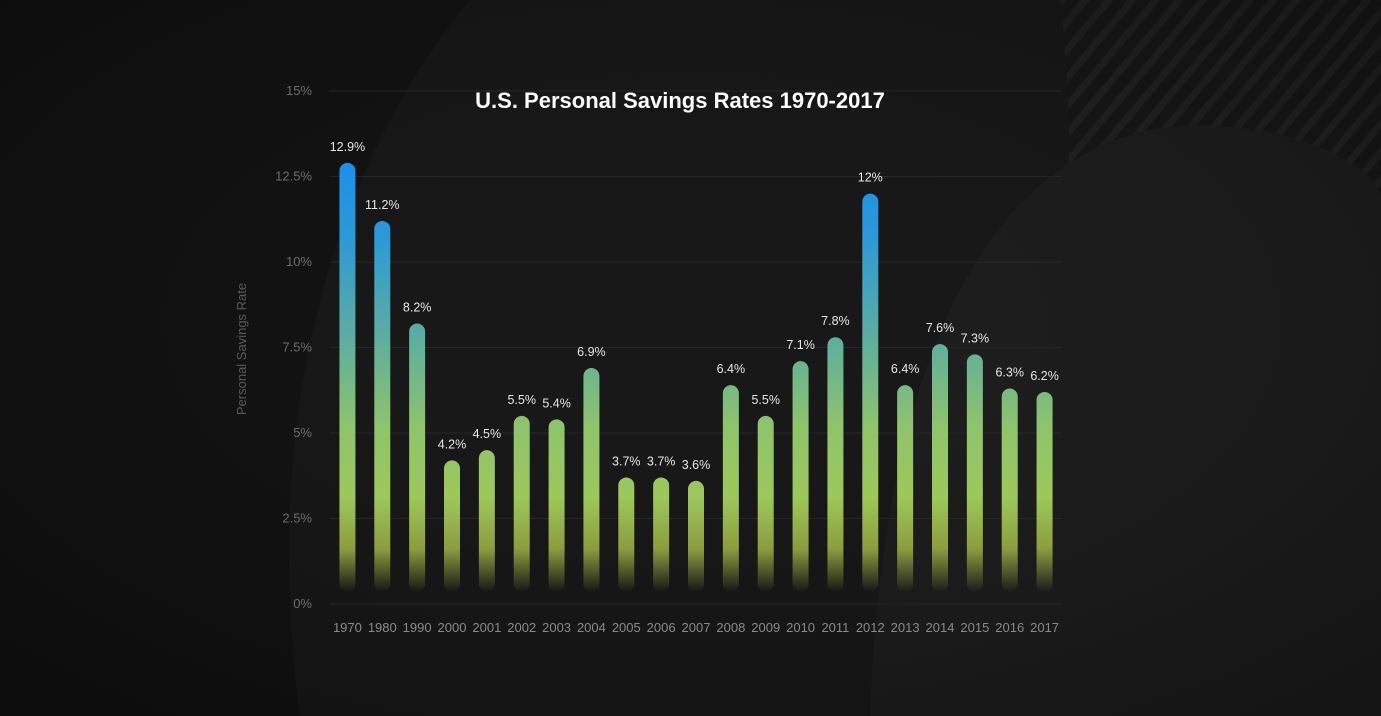 This screenshot has height=716, width=1381. I want to click on x-tick-label: 2004, so click(591, 627).